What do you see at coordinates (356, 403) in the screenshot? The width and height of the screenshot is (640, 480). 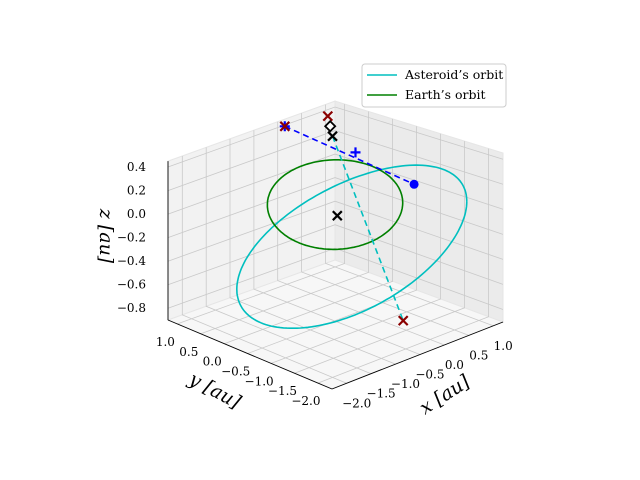 I see `x-tick-label-0: −2.0` at bounding box center [356, 403].